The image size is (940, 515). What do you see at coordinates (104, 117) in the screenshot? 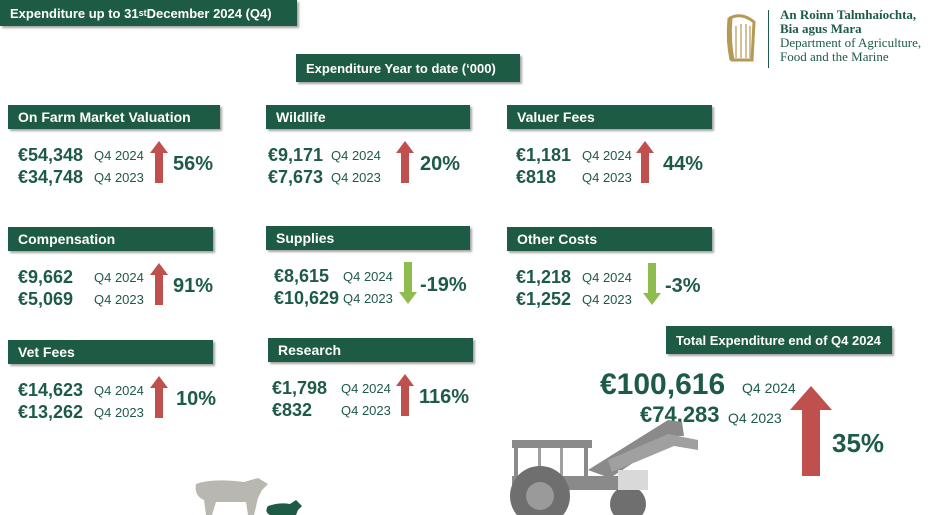
I see `card-title: On Farm Market Valuation` at bounding box center [104, 117].